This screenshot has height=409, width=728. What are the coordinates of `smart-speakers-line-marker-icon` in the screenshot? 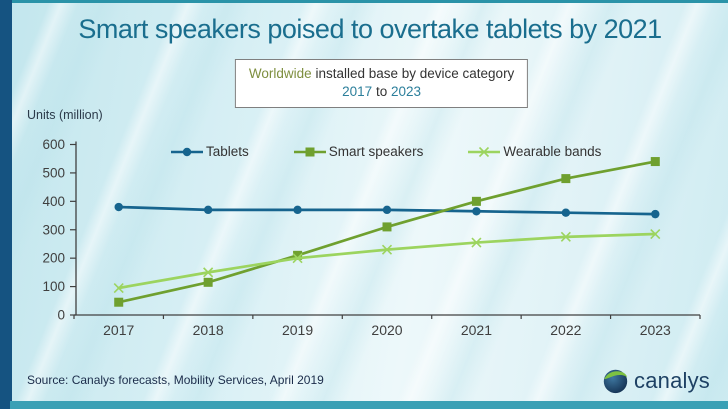 It's located at (309, 151).